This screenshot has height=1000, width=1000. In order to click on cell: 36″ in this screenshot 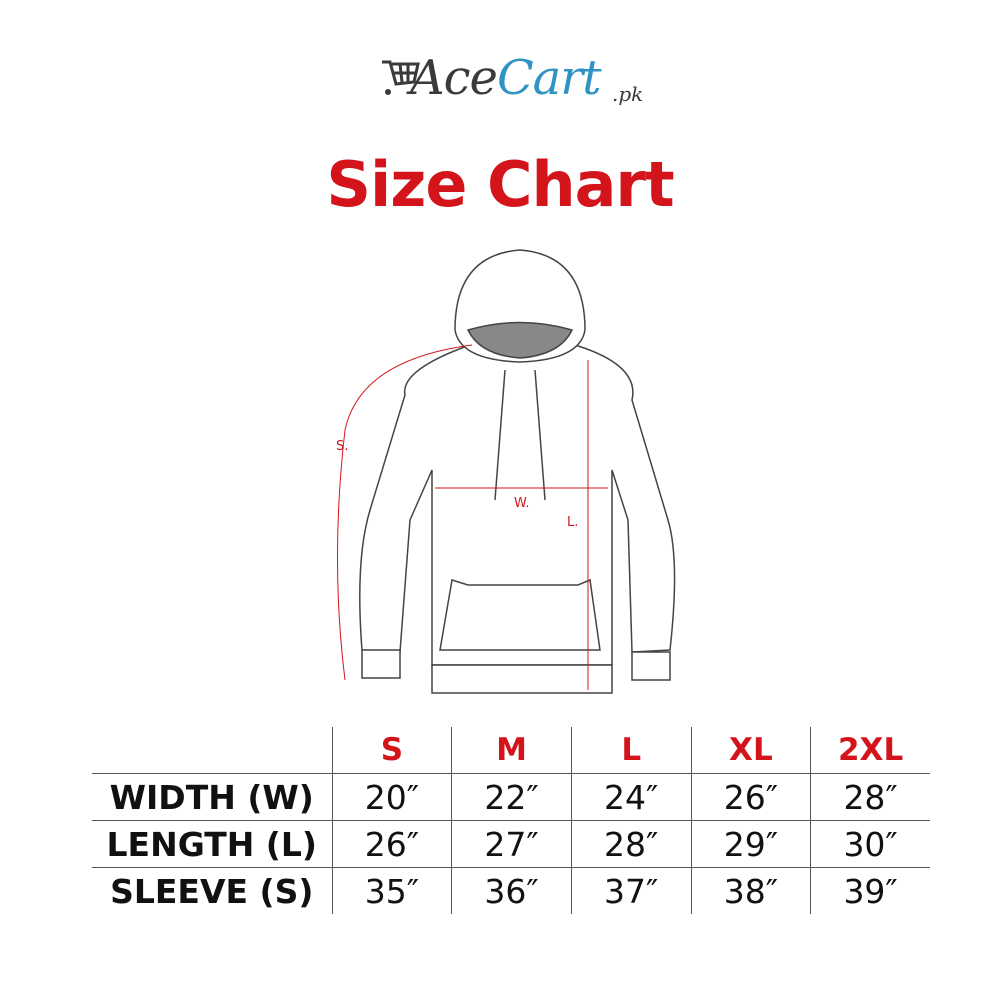, I will do `click(511, 890)`.